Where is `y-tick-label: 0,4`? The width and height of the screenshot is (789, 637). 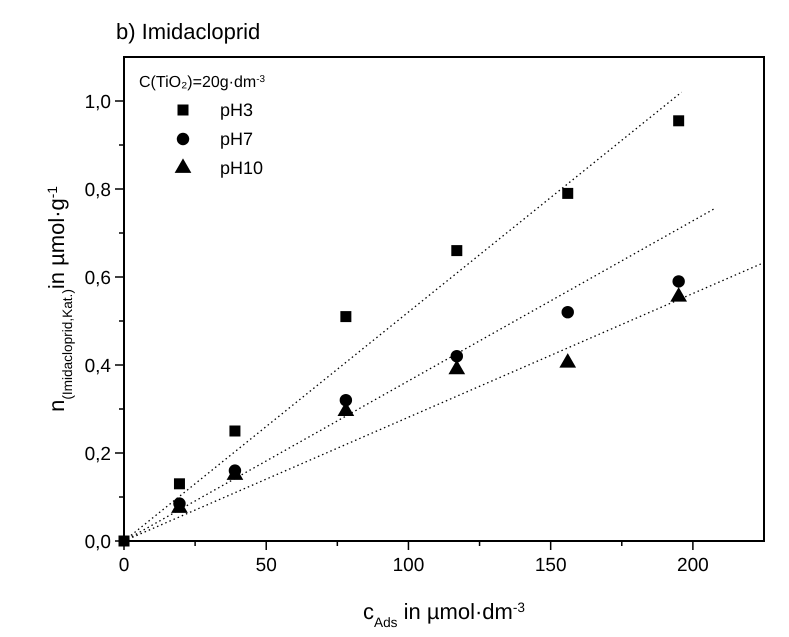 y-tick-label: 0,4 is located at coordinates (98, 366).